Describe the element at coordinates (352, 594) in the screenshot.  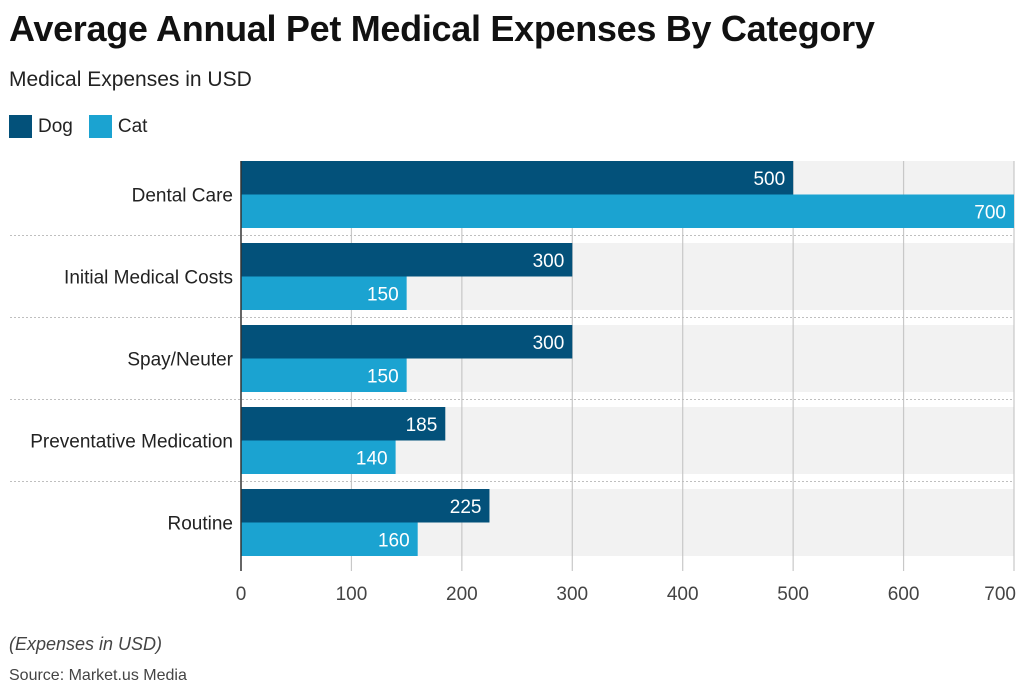
I see `x-tick-label: 100` at that location.